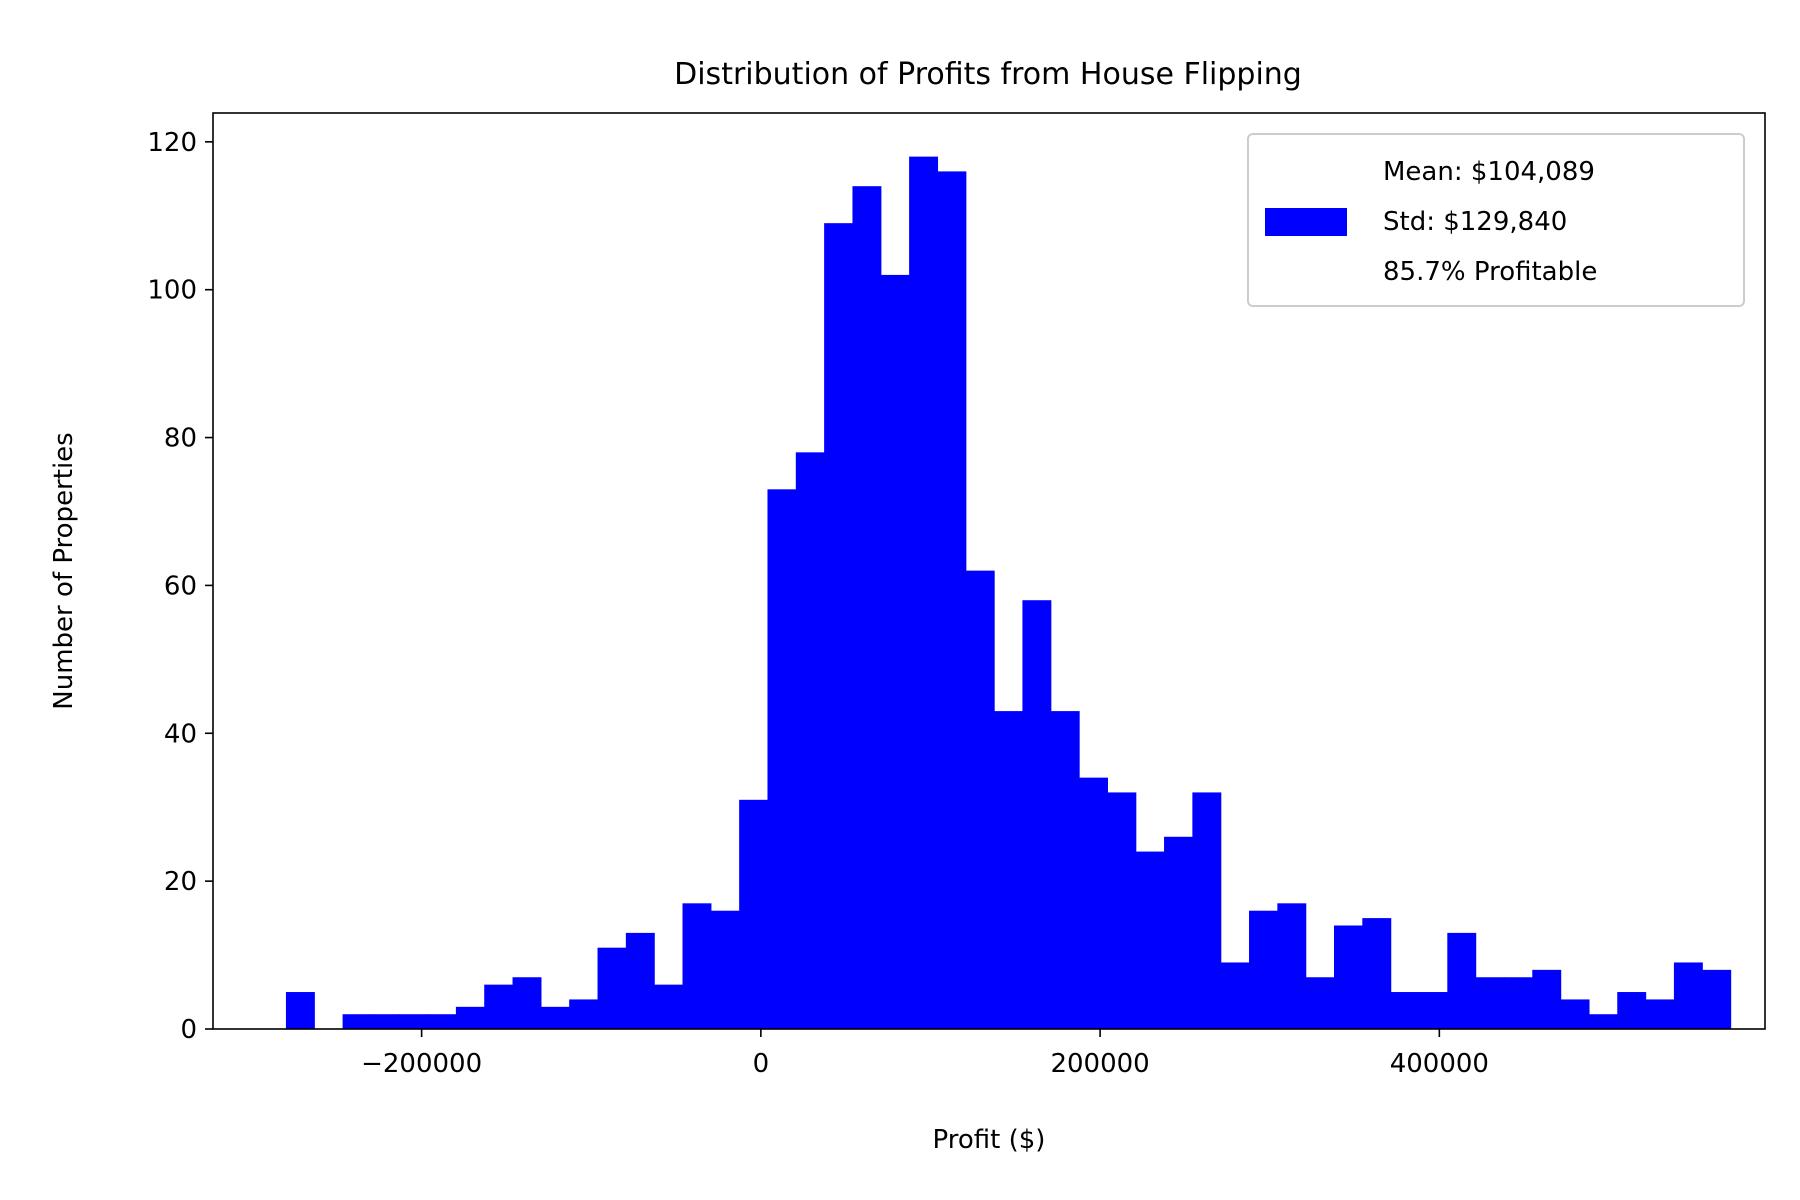 The width and height of the screenshot is (1800, 1200). I want to click on x-tick-label: −200000, so click(421, 1064).